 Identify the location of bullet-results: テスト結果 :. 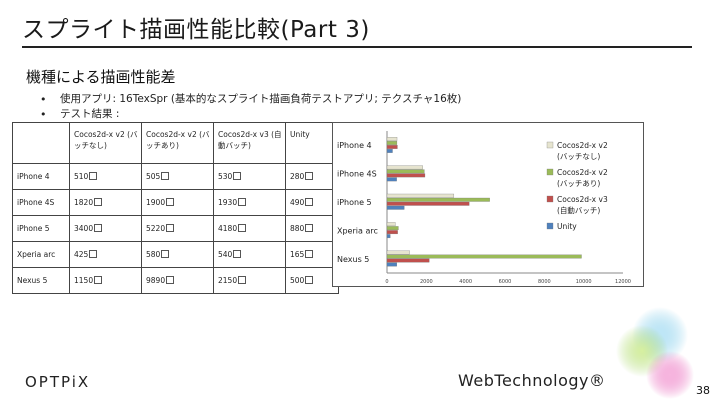
(250, 114).